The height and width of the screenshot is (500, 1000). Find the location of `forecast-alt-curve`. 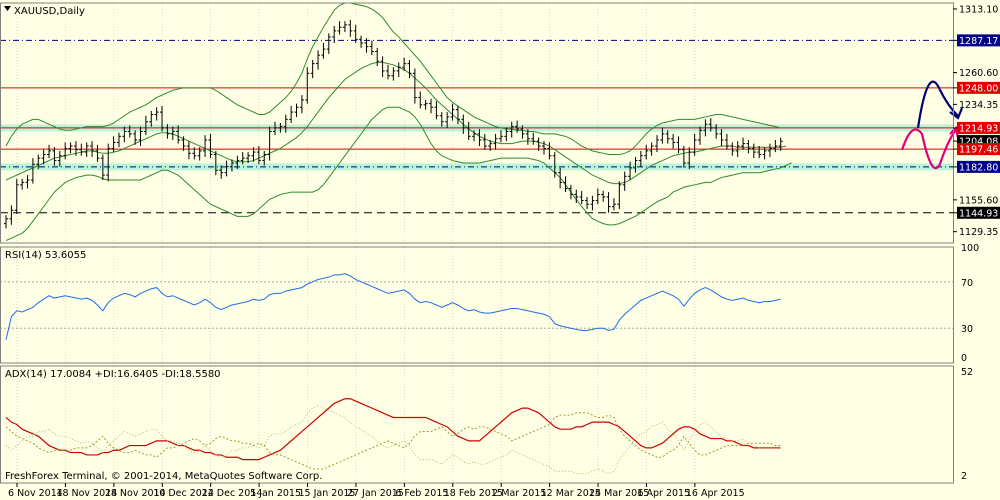

forecast-alt-curve is located at coordinates (928, 149).